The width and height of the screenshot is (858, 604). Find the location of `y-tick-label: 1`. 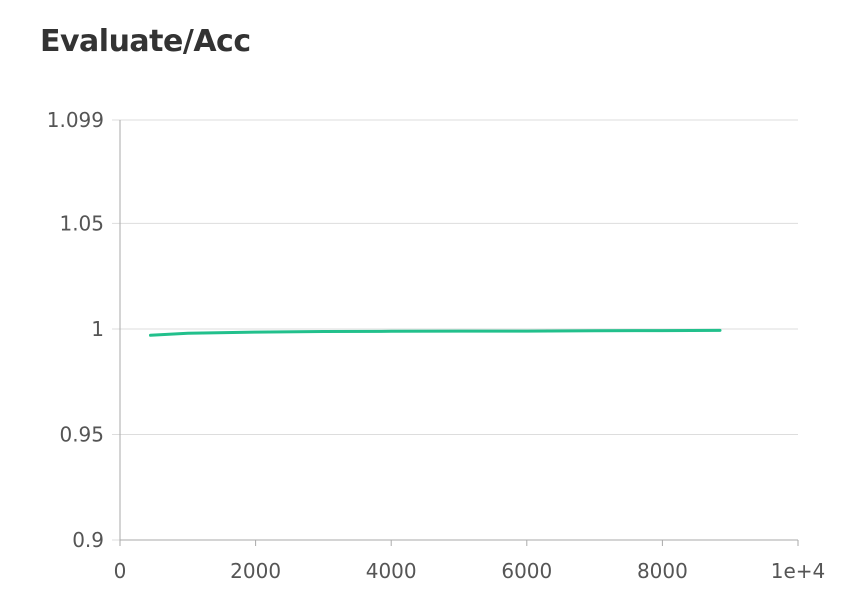

y-tick-label: 1 is located at coordinates (97, 329).